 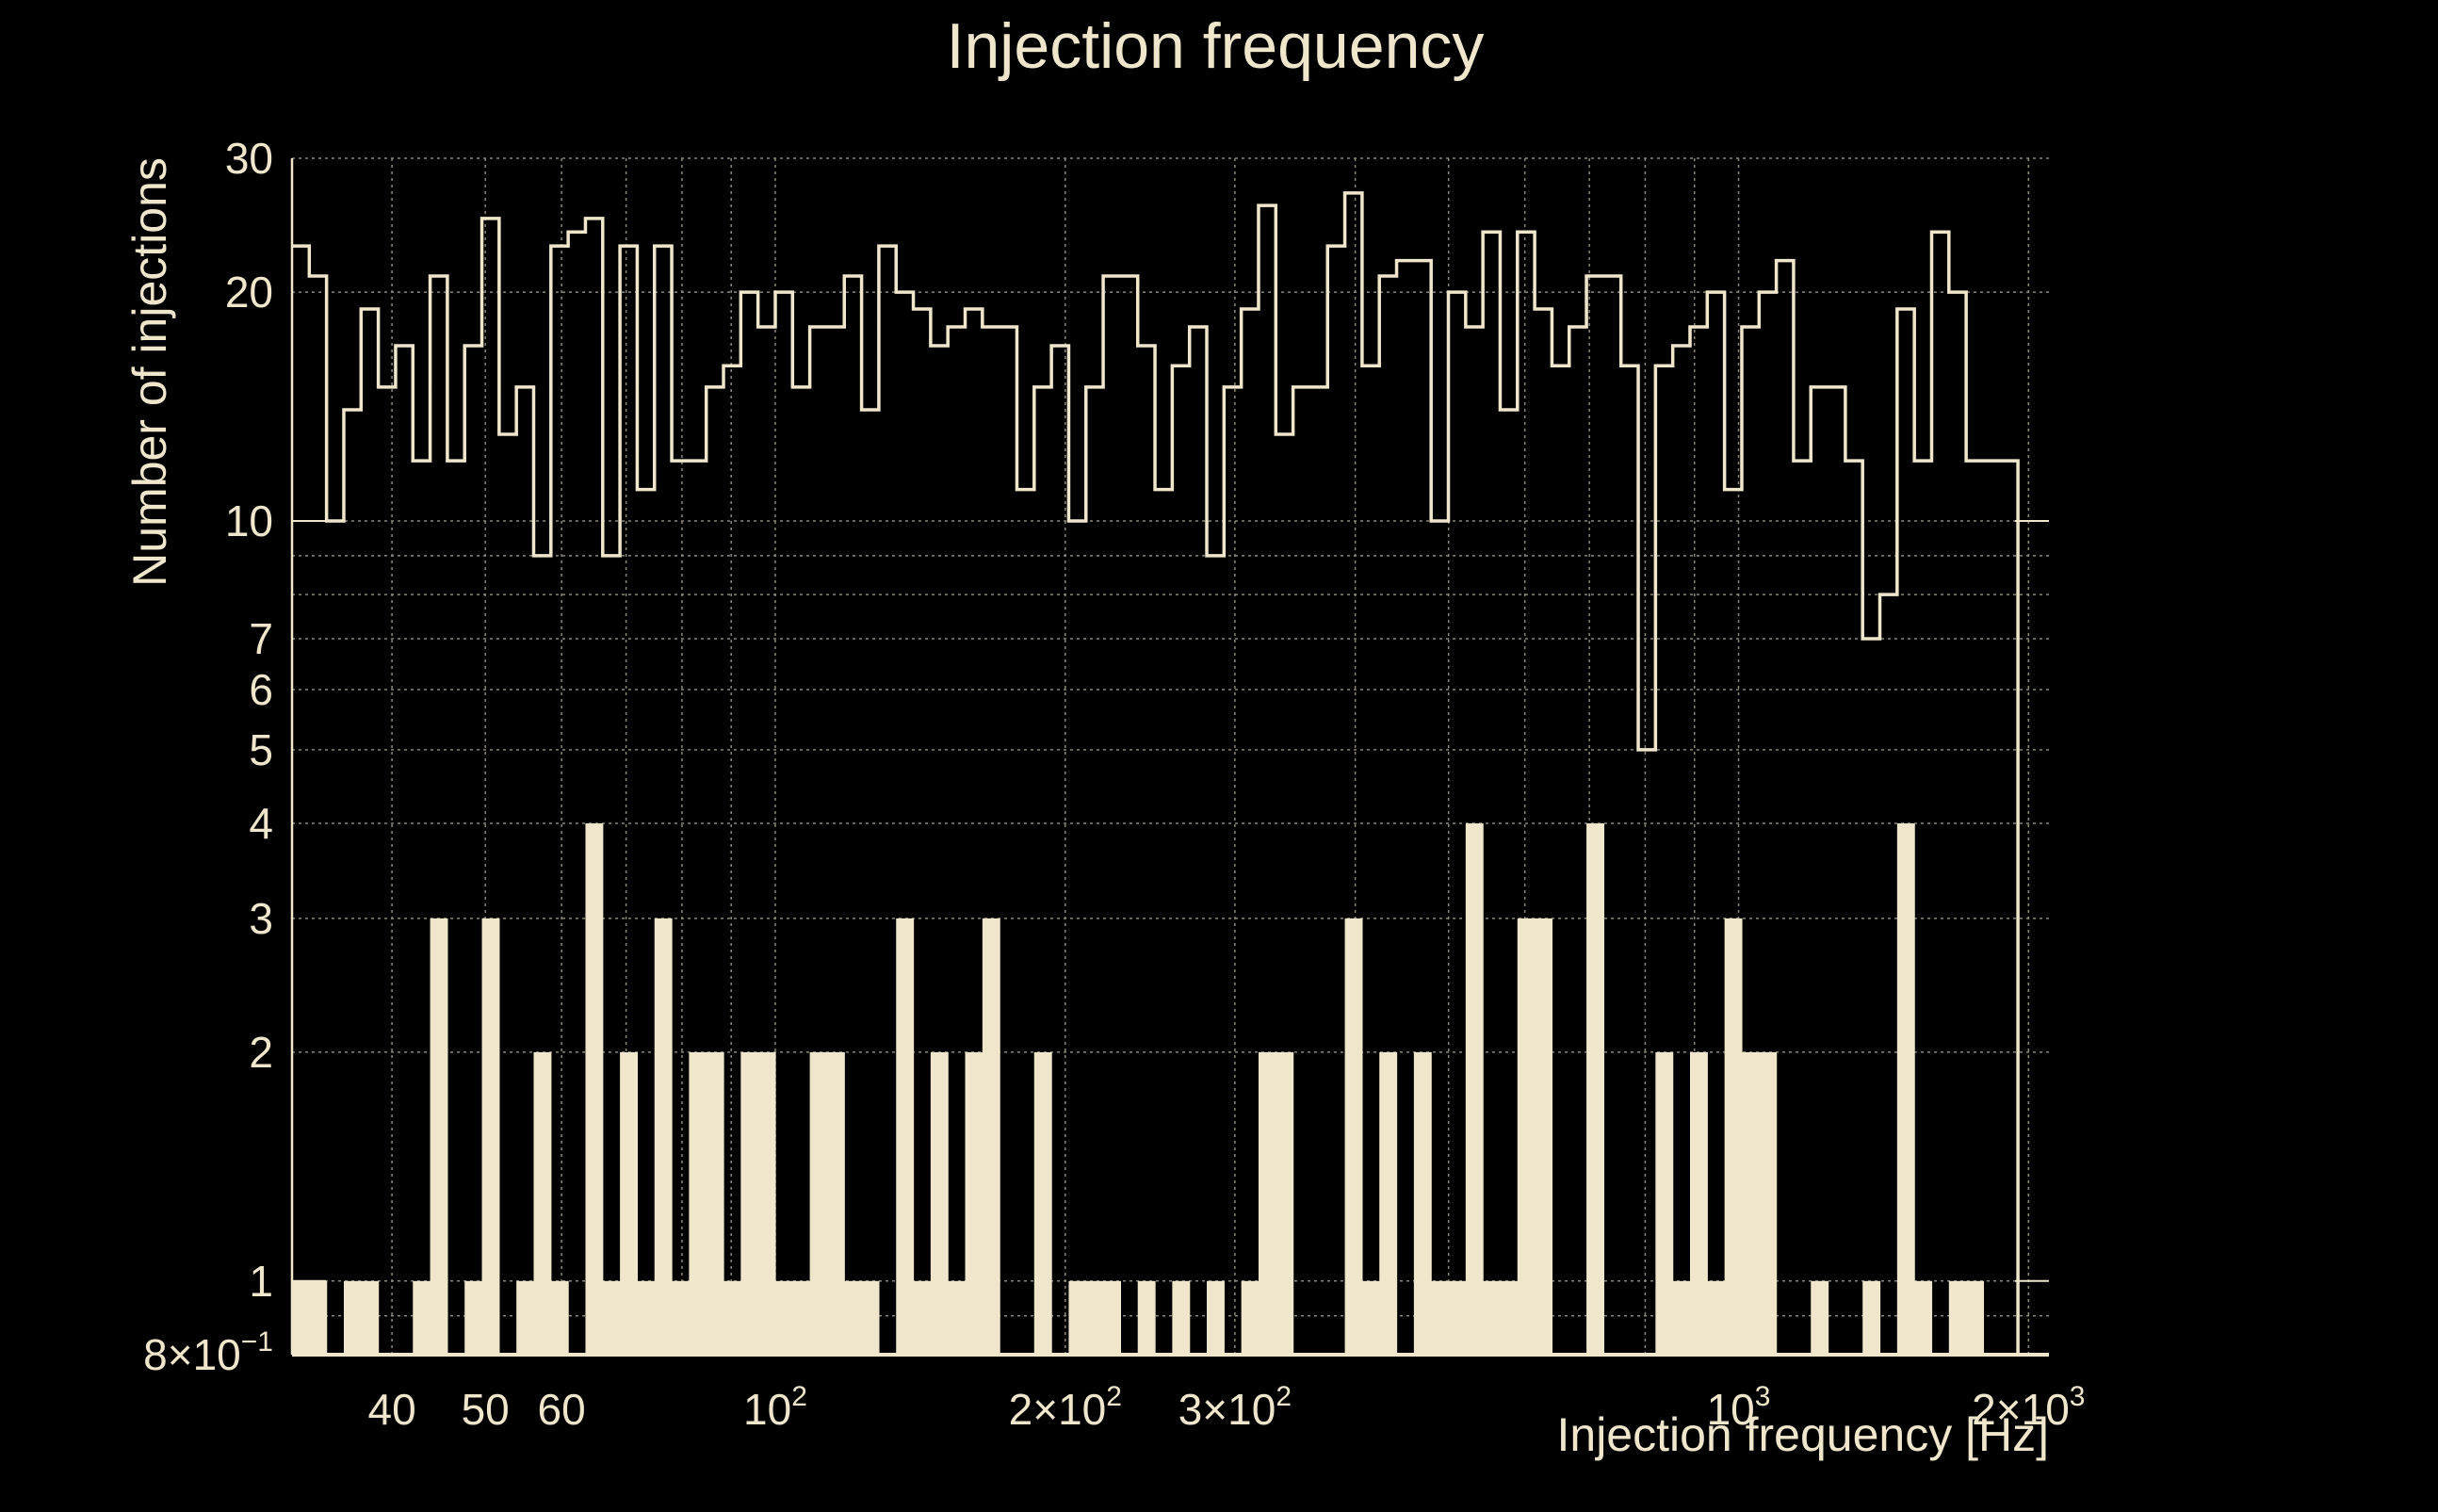 I want to click on x-tick-label: 50, so click(x=486, y=1409).